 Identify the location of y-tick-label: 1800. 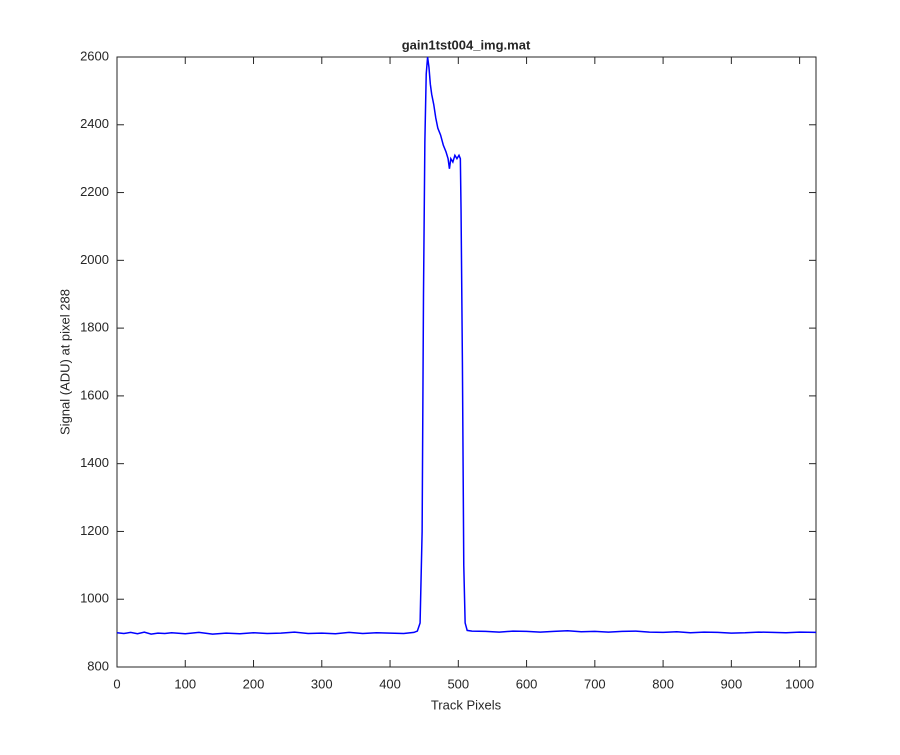
(94, 327).